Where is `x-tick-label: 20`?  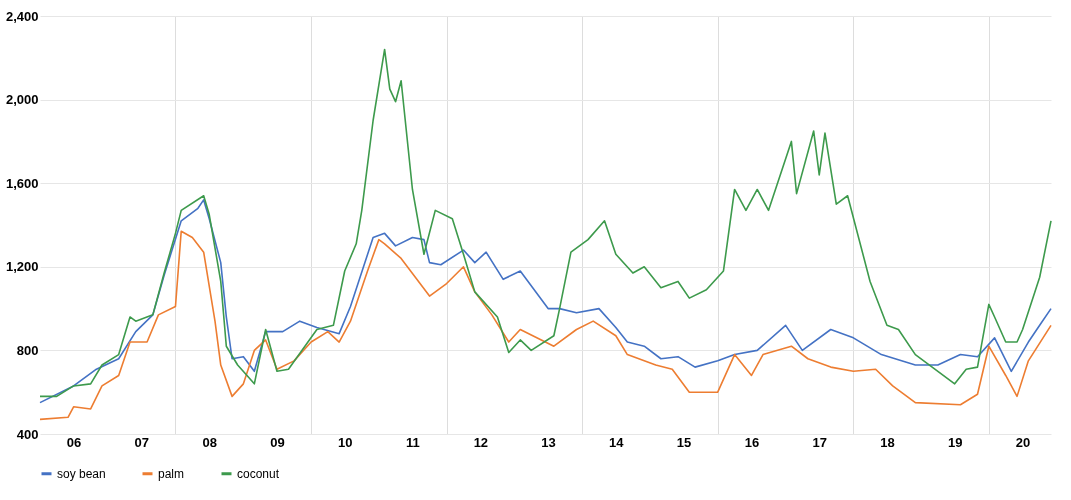
x-tick-label: 20 is located at coordinates (1023, 442).